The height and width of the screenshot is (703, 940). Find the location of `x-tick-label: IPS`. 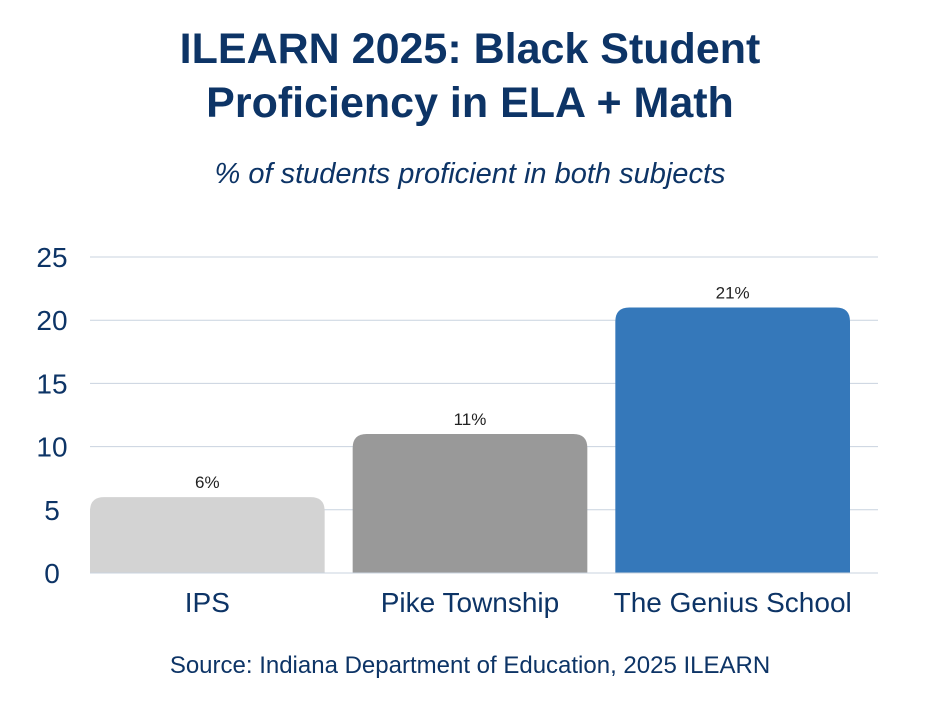

x-tick-label: IPS is located at coordinates (207, 602).